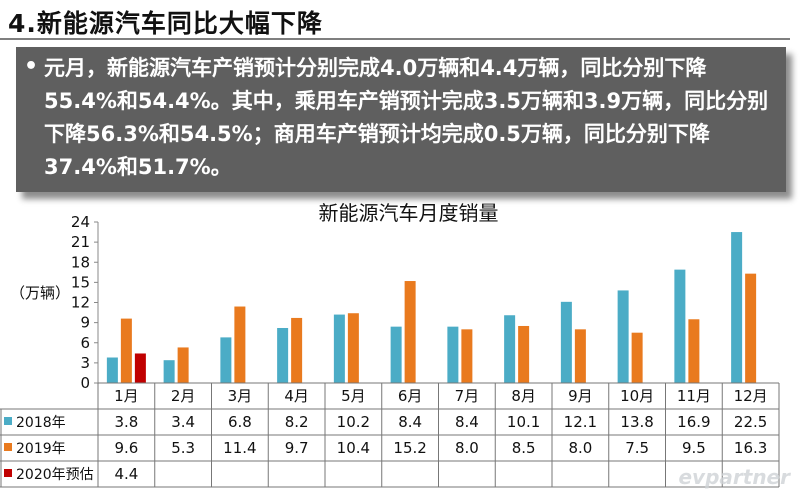 The height and width of the screenshot is (493, 800). Describe the element at coordinates (523, 422) in the screenshot. I see `table-cell: 10.1` at that location.